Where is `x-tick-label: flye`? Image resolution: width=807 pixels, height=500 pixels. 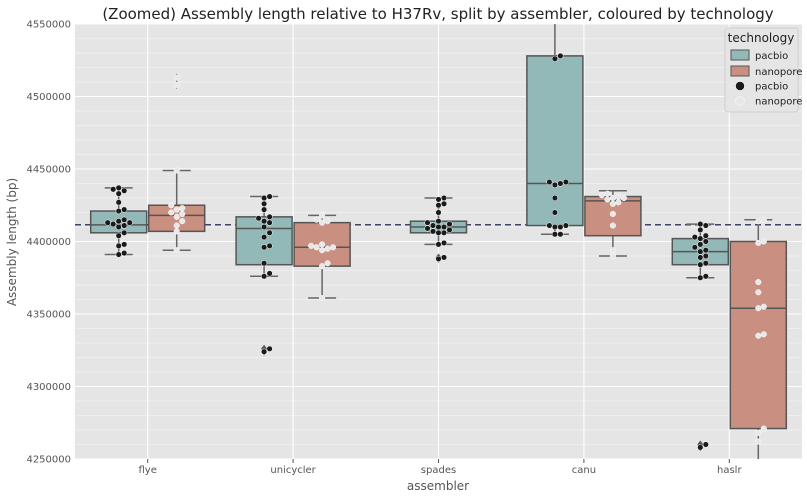 x-tick-label: flye is located at coordinates (148, 470).